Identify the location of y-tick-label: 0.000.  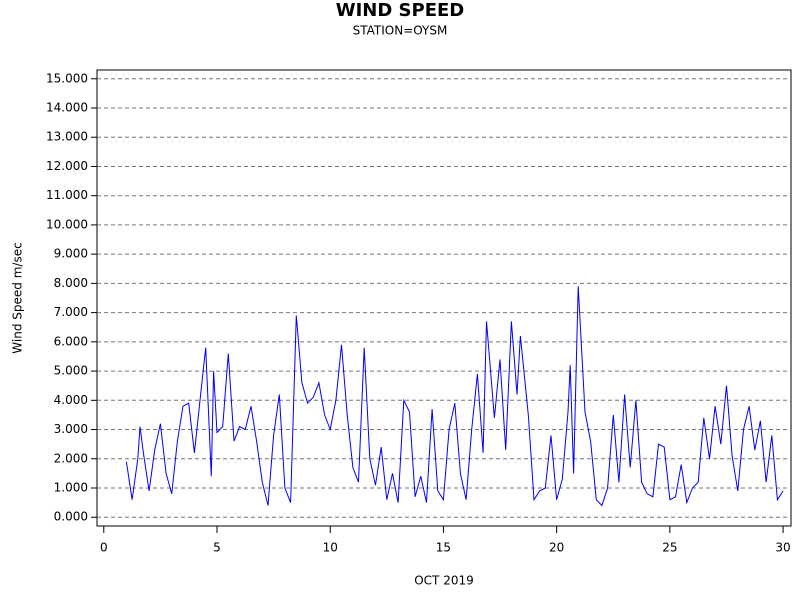
(71, 517).